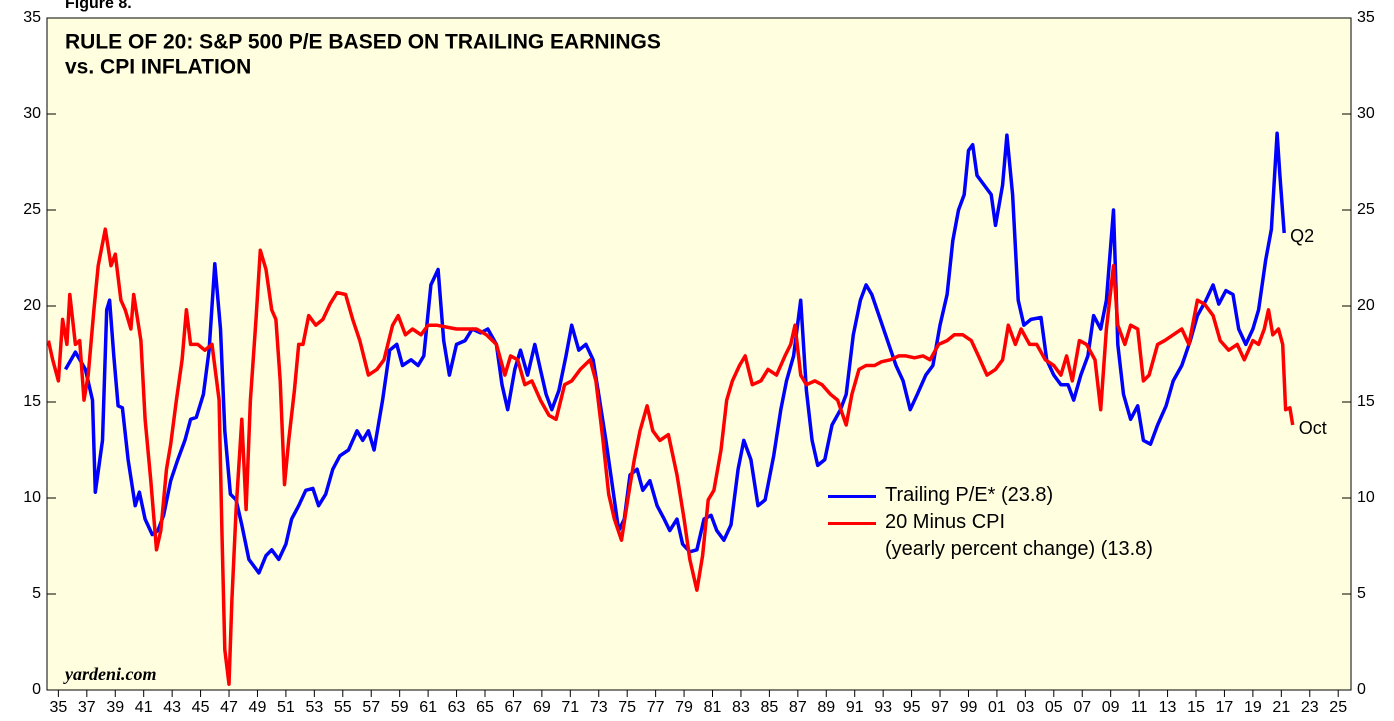  What do you see at coordinates (36, 593) in the screenshot?
I see `y-tick-label: 5` at bounding box center [36, 593].